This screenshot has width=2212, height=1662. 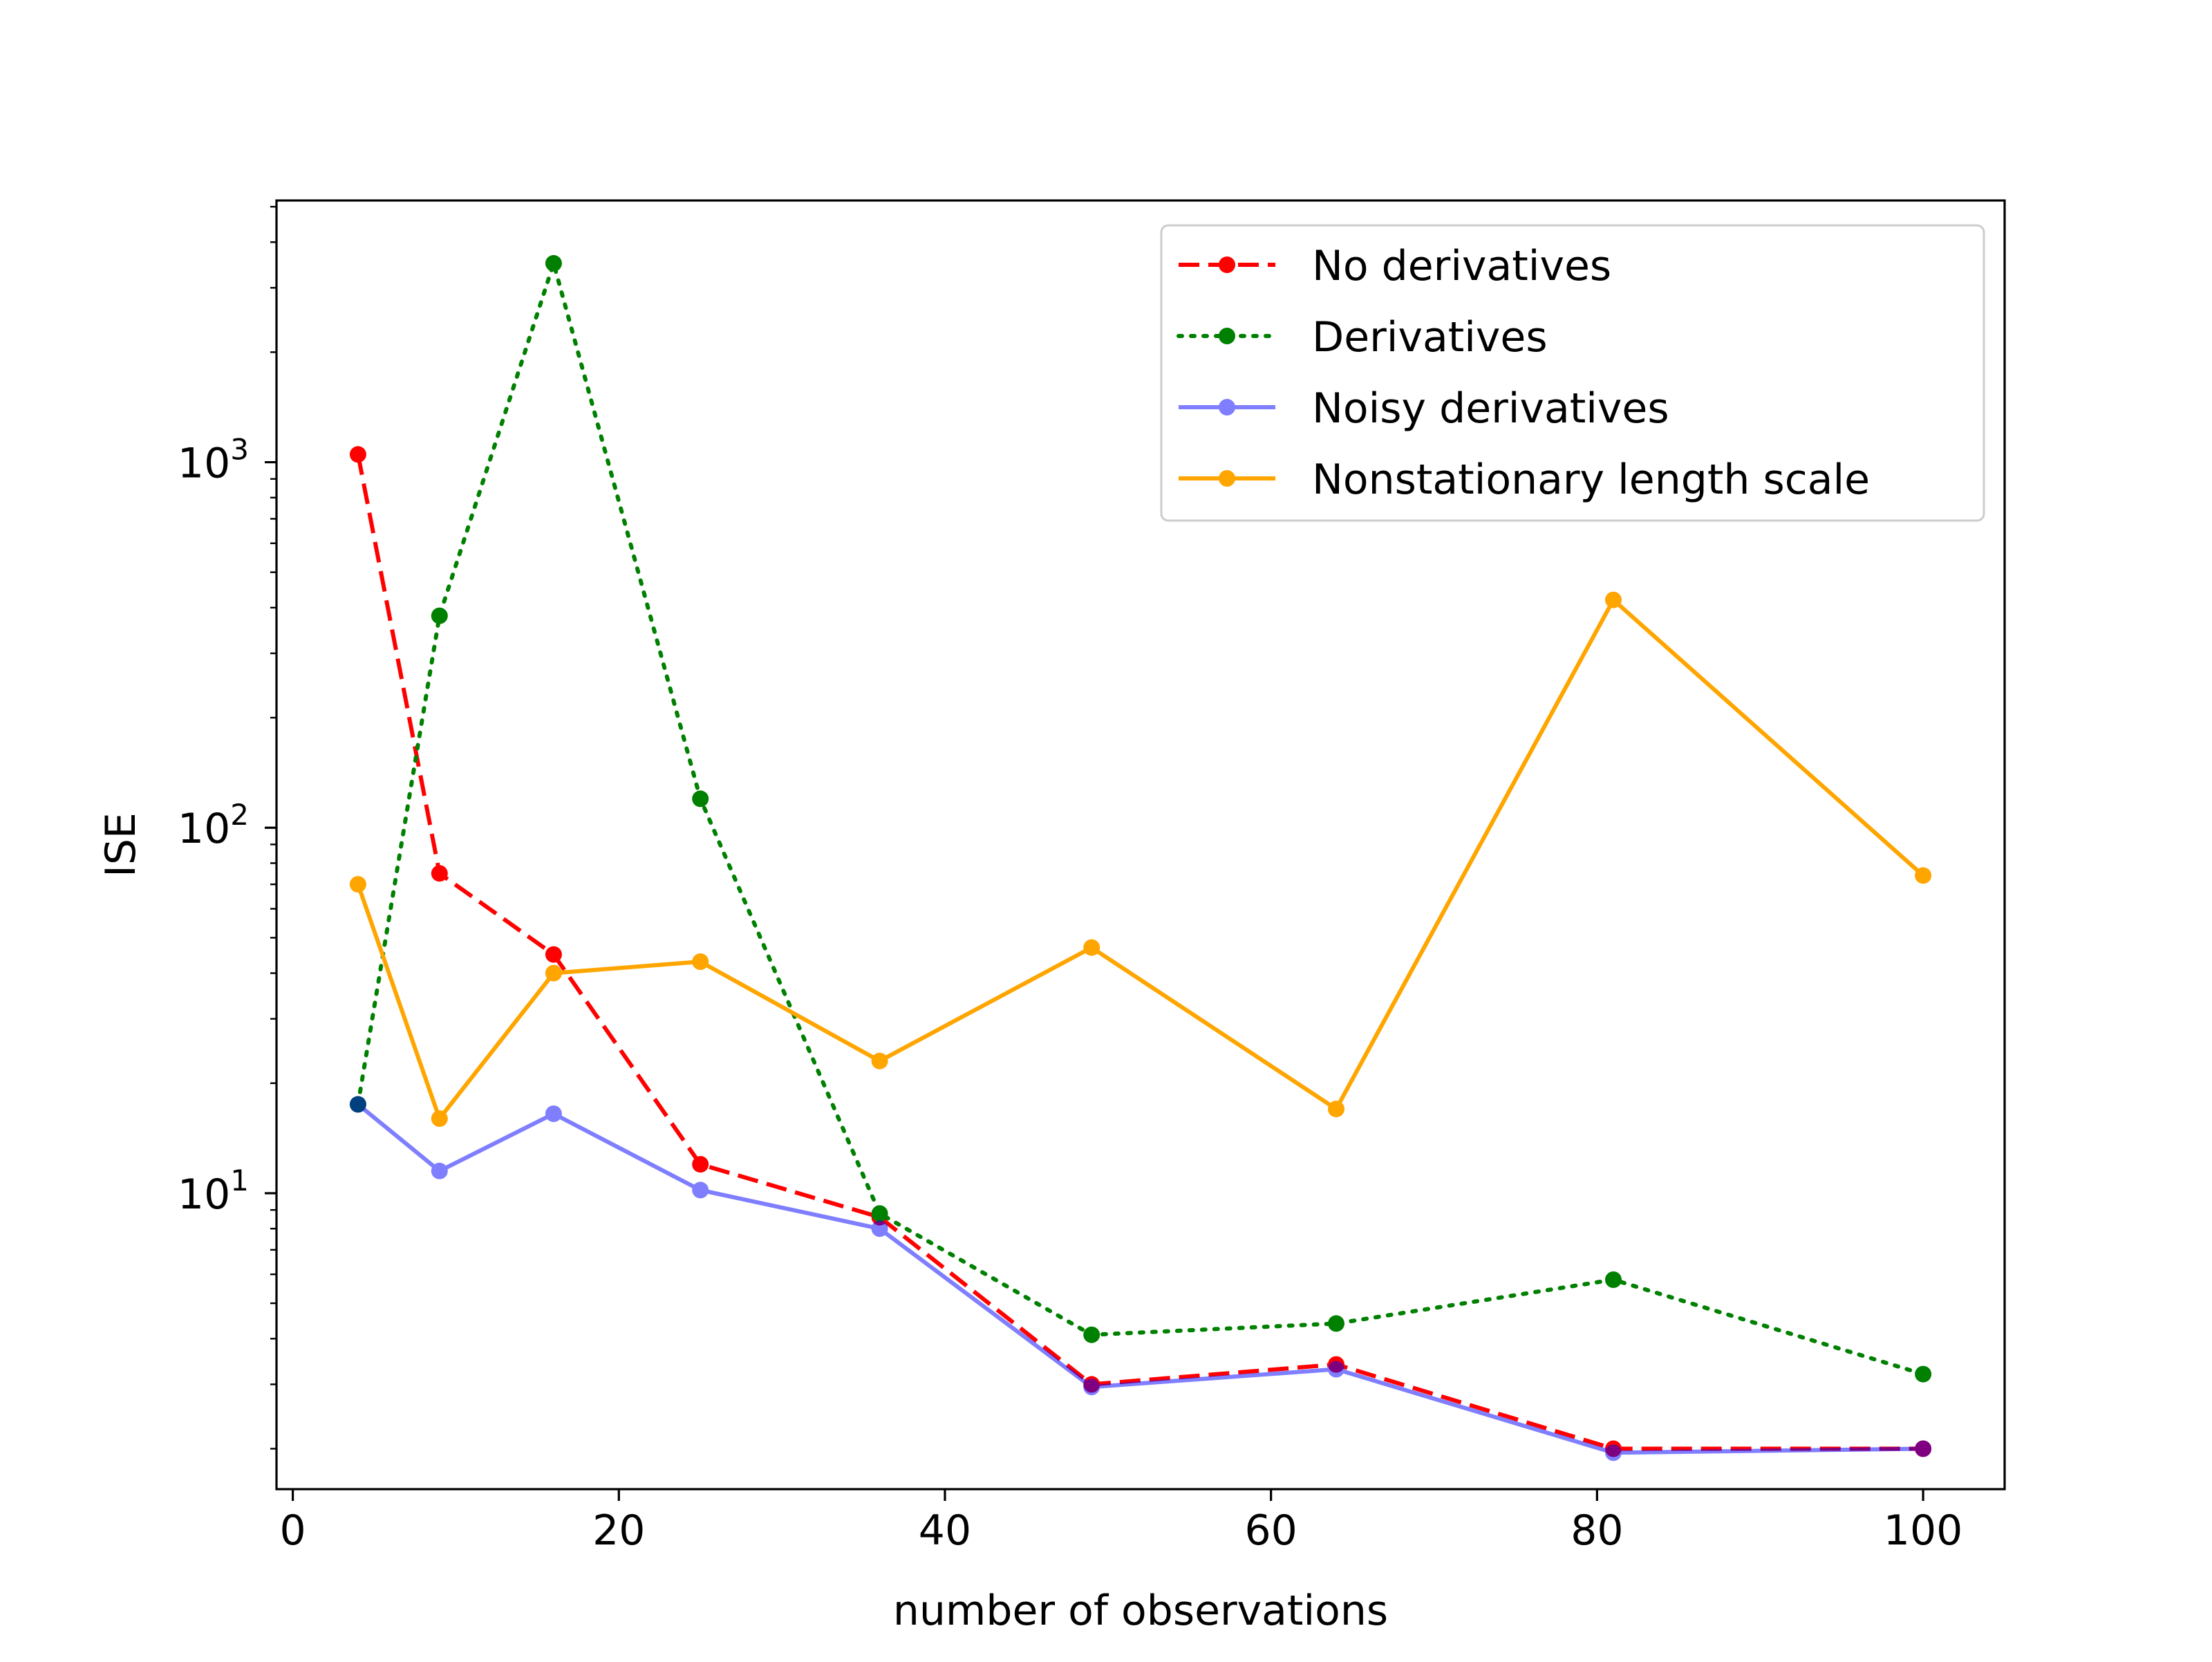 I want to click on x-tick-label: 20, so click(x=618, y=1531).